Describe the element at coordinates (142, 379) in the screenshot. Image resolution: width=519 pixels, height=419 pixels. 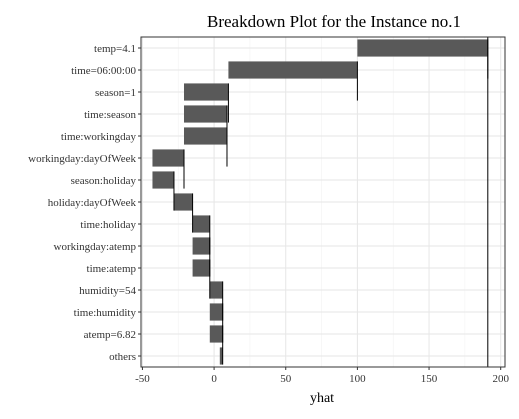
I see `x-tick-label: -50` at that location.